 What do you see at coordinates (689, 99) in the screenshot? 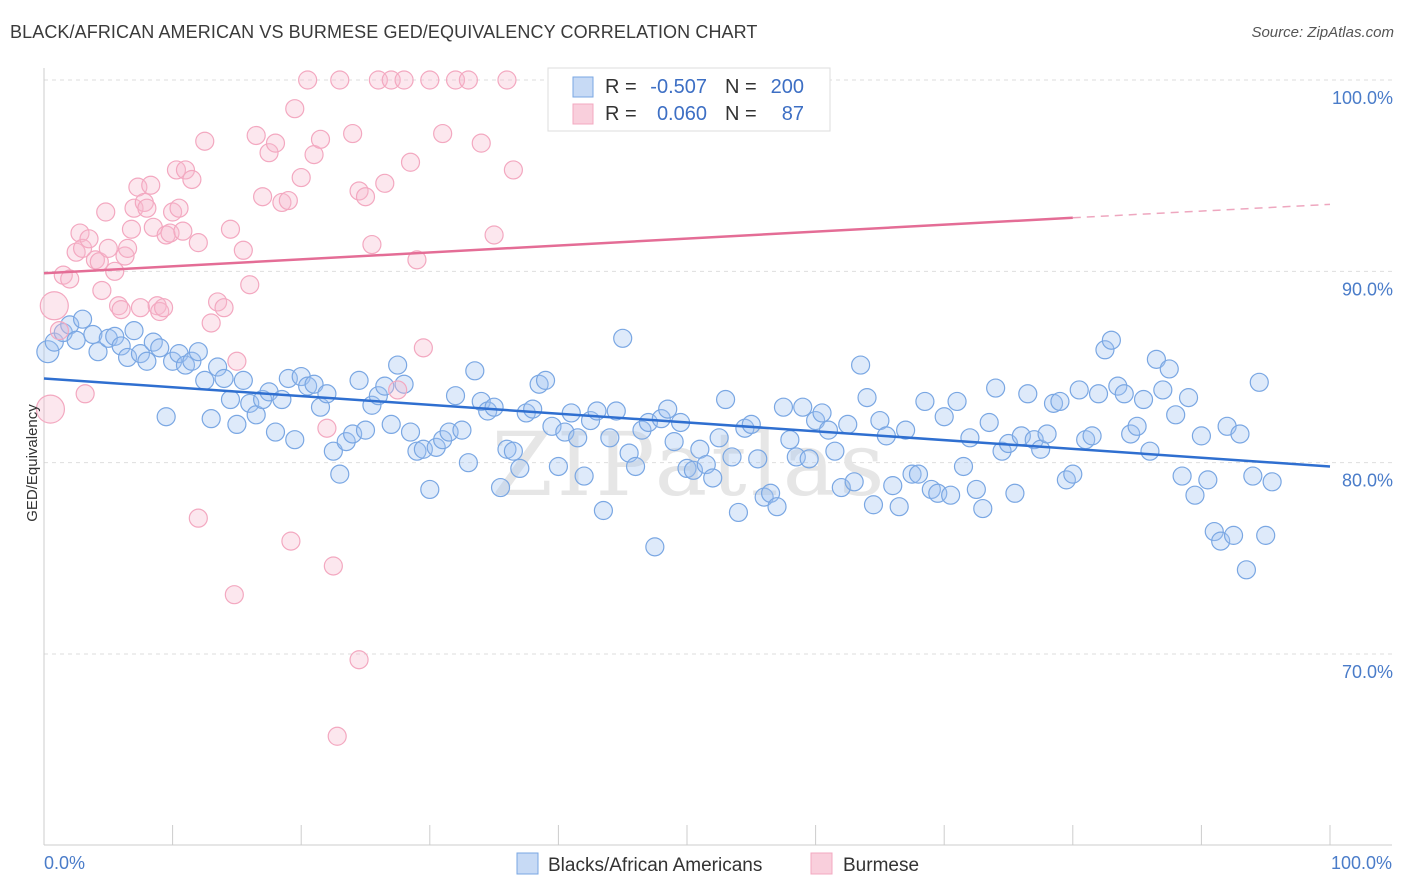
I see `legend-top: R = -0.507 N = 200 R = 0.060 N = 87` at bounding box center [689, 99].